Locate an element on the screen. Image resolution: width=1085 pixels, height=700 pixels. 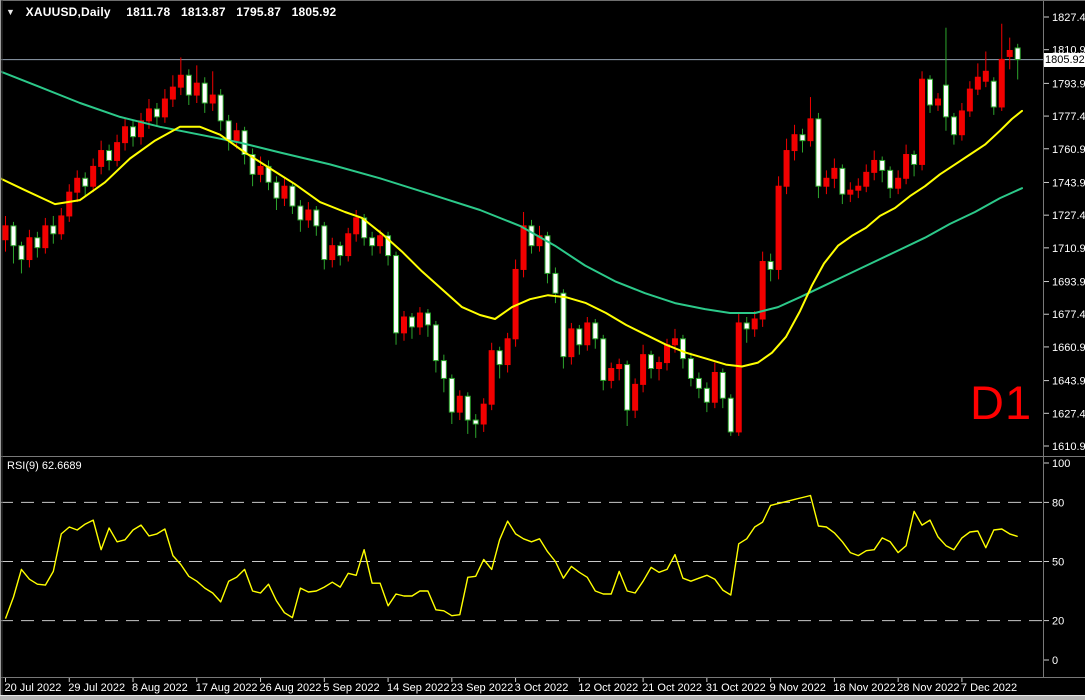
symbol-dropdown-icon: ▼ is located at coordinates (11, 12).